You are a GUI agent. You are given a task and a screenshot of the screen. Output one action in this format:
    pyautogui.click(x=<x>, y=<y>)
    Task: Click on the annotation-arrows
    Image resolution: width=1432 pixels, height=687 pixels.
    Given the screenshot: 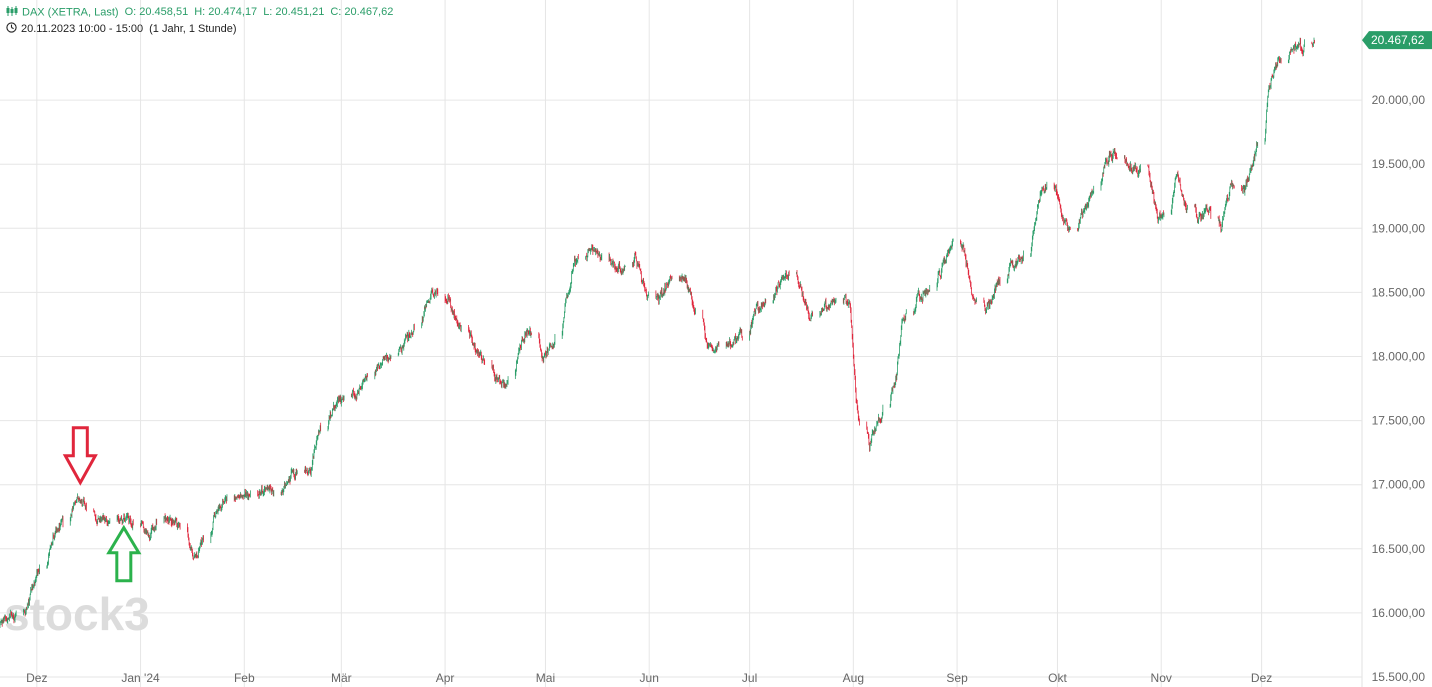 What is the action you would take?
    pyautogui.click(x=102, y=504)
    